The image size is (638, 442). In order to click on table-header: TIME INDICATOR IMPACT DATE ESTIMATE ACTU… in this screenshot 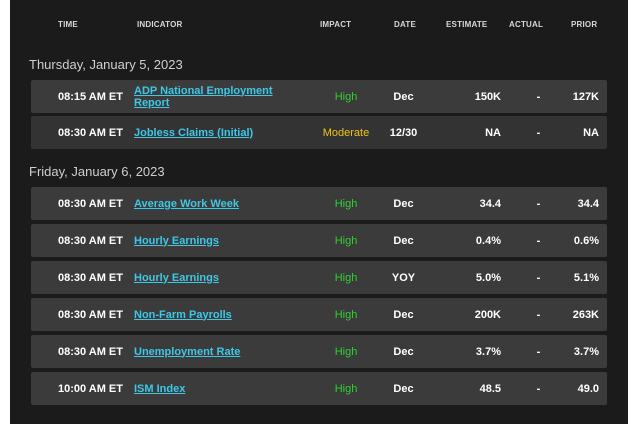, I will do `click(319, 22)`.